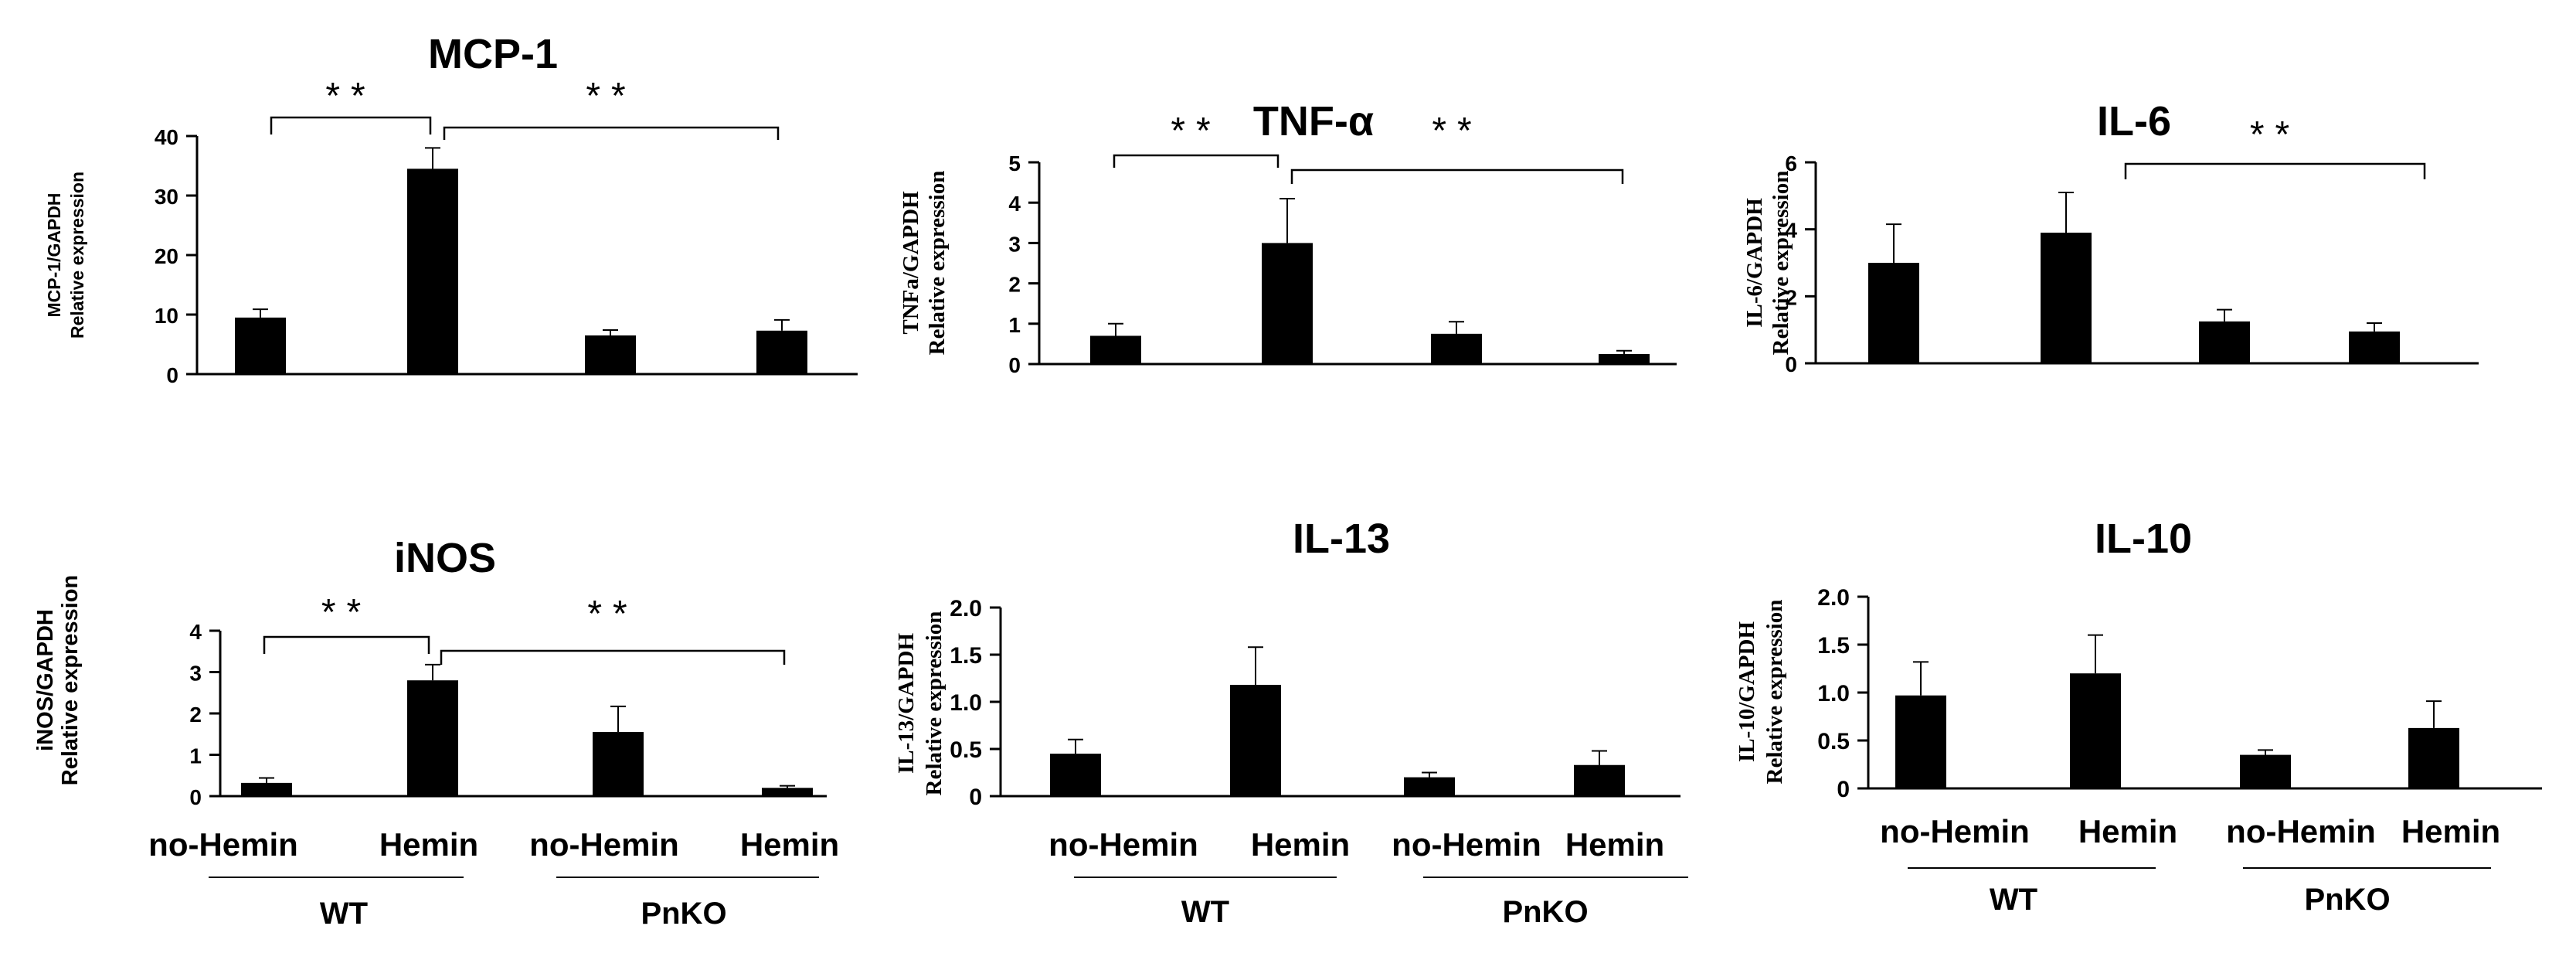 Image resolution: width=2576 pixels, height=977 pixels. What do you see at coordinates (166, 197) in the screenshot?
I see `y-tick-label: 30` at bounding box center [166, 197].